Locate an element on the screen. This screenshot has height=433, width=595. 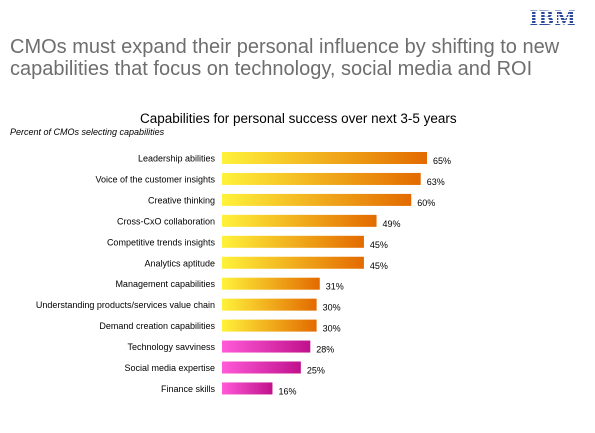
value-label: 25% is located at coordinates (316, 371).